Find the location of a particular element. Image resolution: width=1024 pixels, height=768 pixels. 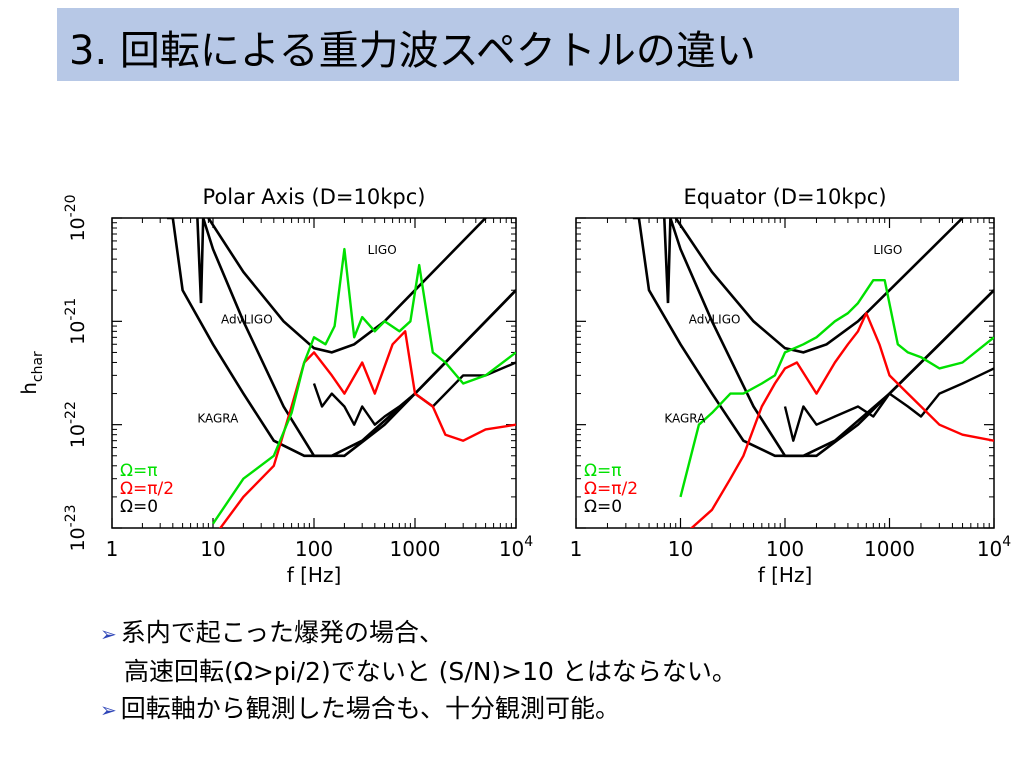

chart-title: Equator (D=10kpc) is located at coordinates (784, 197).